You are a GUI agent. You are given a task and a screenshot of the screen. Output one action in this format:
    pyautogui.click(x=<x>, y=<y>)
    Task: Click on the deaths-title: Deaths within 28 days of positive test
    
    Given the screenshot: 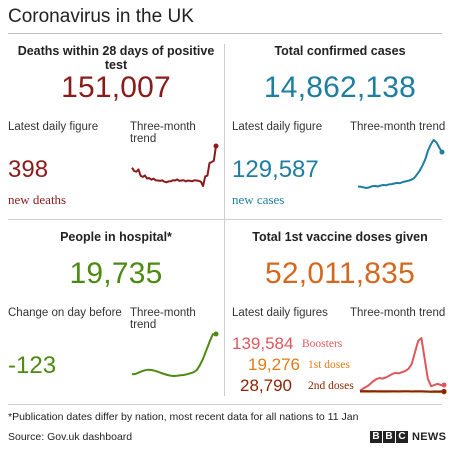 What is the action you would take?
    pyautogui.click(x=116, y=58)
    